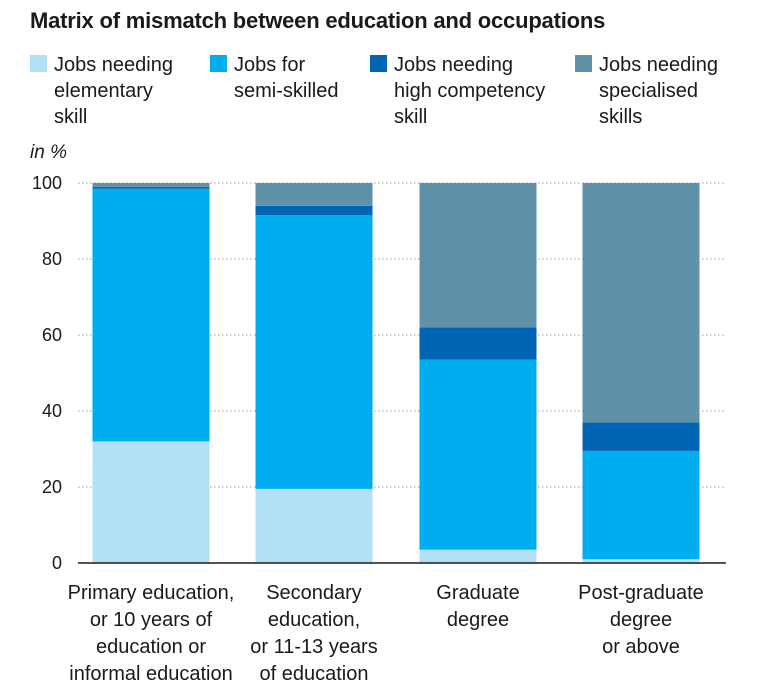  Describe the element at coordinates (478, 606) in the screenshot. I see `x-category-label-2: Graduate degree` at that location.